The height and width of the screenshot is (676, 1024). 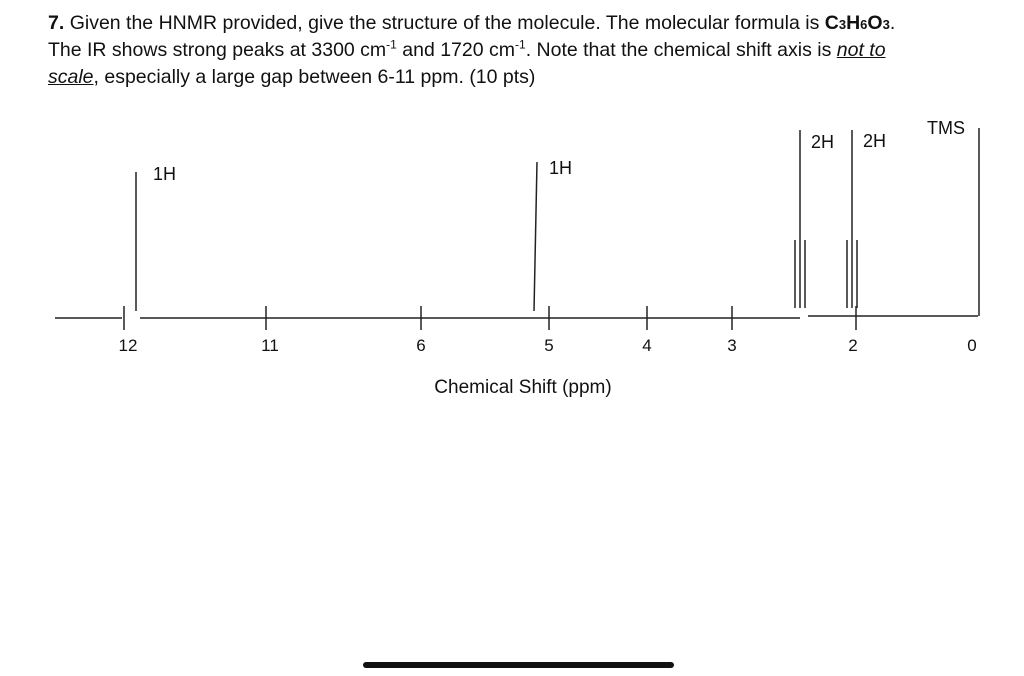 What do you see at coordinates (874, 141) in the screenshot?
I see `integration-label-peak-4: 2H` at bounding box center [874, 141].